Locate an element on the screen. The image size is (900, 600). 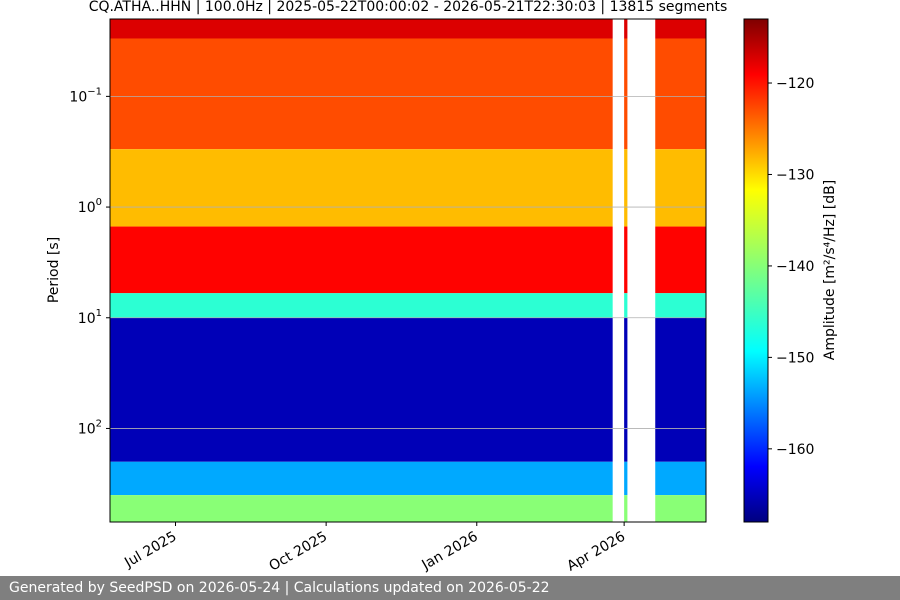
colorbar-tick-label: −120 is located at coordinates (795, 84).